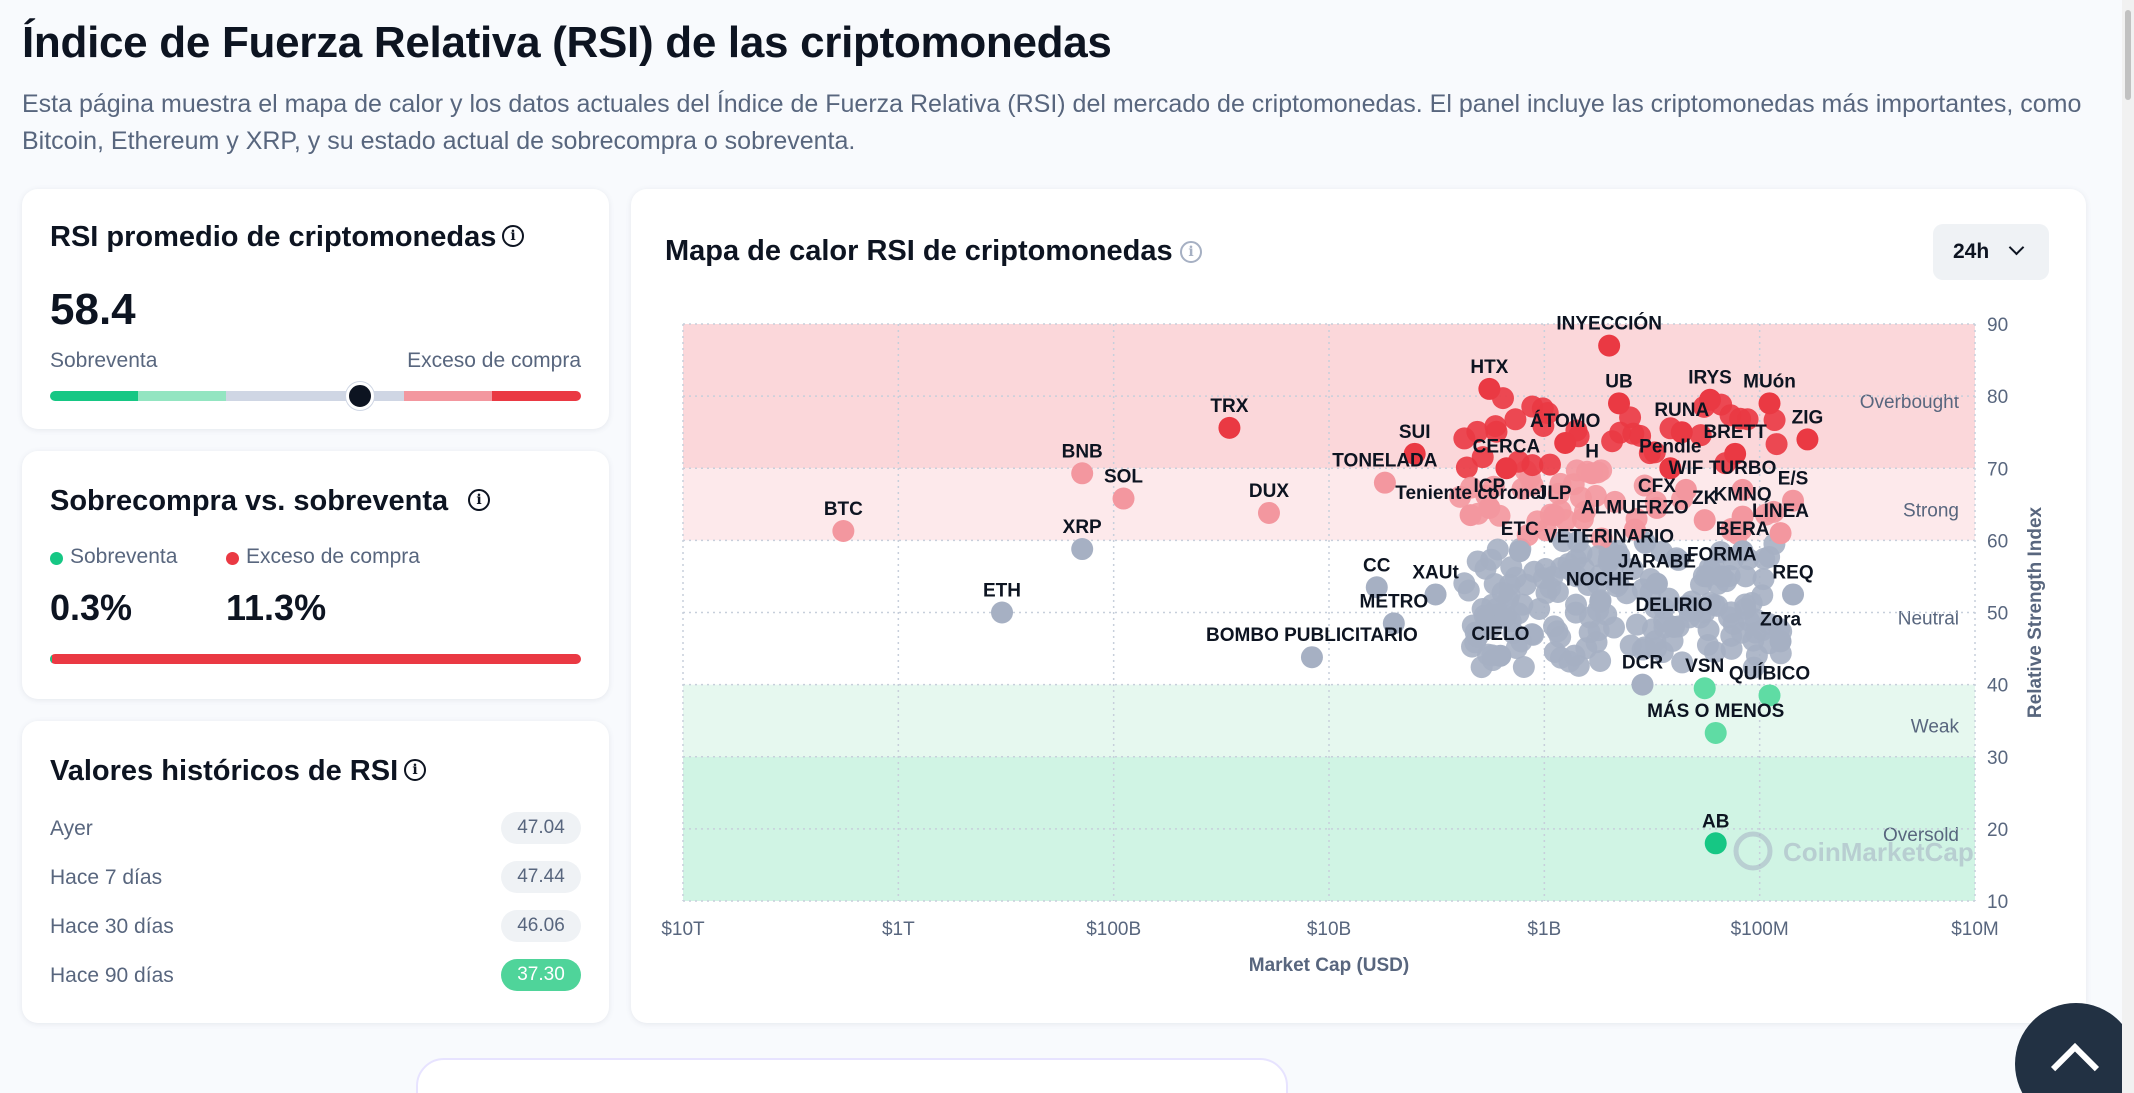 This screenshot has height=1093, width=2134. I want to click on scroll-to-top-button, so click(2074, 1048).